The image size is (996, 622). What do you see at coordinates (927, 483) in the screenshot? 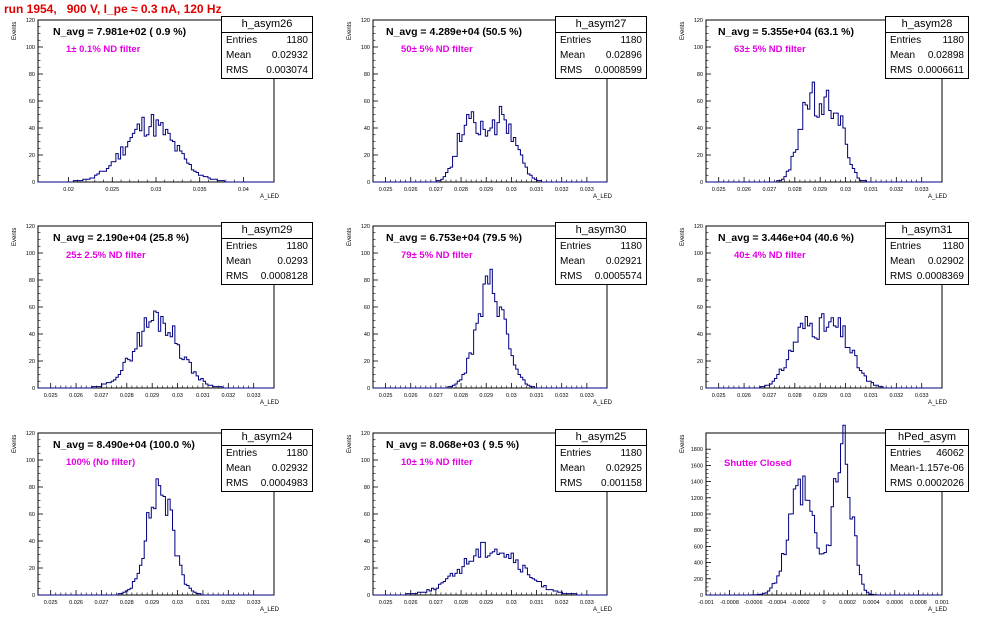
I see `stats-row-rms: RMS 0.0002026` at bounding box center [927, 483].